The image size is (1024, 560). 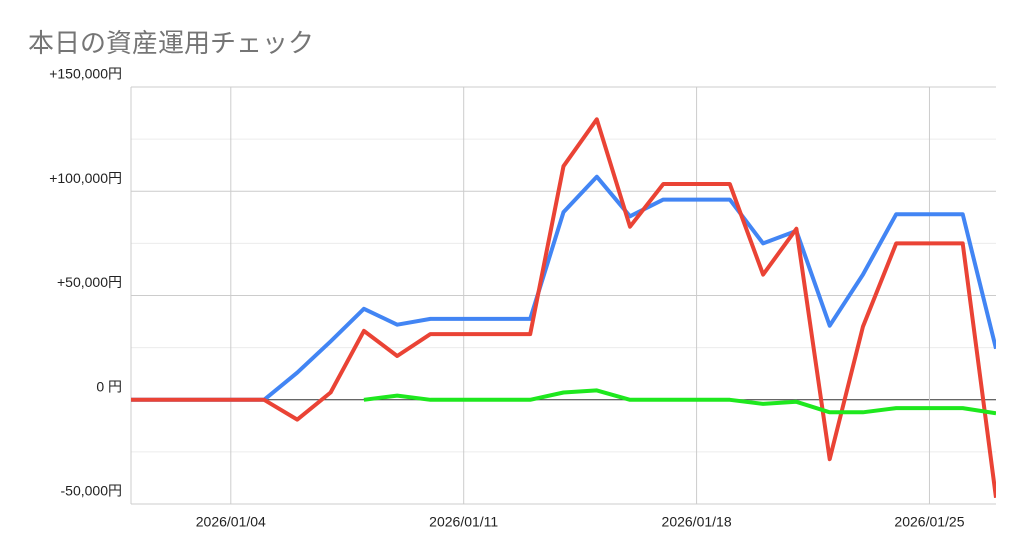 What do you see at coordinates (171, 43) in the screenshot?
I see `chart-title: 本日の資産運用チェック` at bounding box center [171, 43].